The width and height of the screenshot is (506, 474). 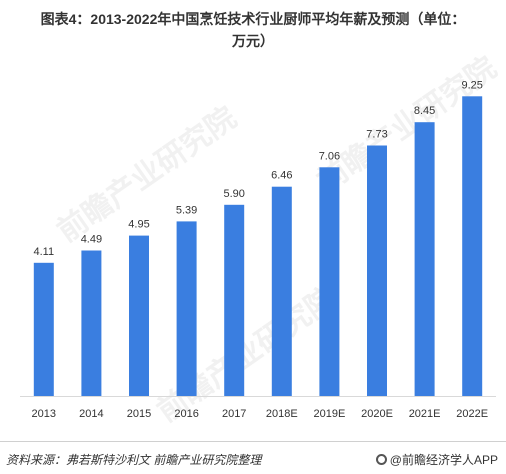 What do you see at coordinates (139, 315) in the screenshot?
I see `bar-2015` at bounding box center [139, 315].